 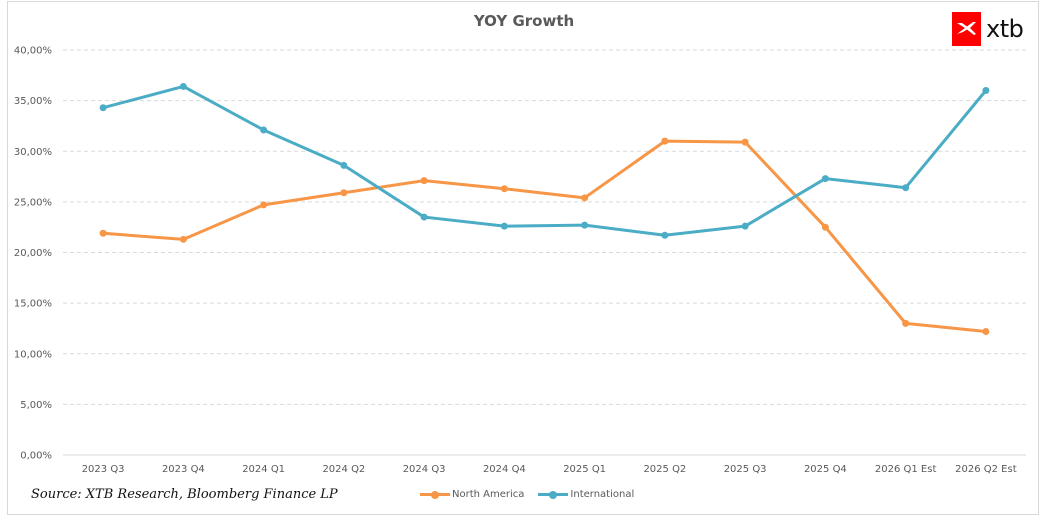 What do you see at coordinates (36, 456) in the screenshot?
I see `y-tick-label: 0,00%` at bounding box center [36, 456].